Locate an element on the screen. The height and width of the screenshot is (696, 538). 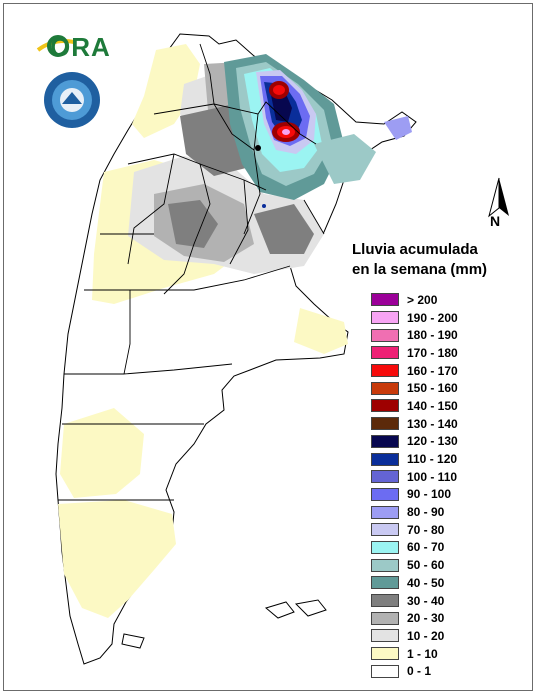
legend-row: 0 - 1 is located at coordinates (414, 671).